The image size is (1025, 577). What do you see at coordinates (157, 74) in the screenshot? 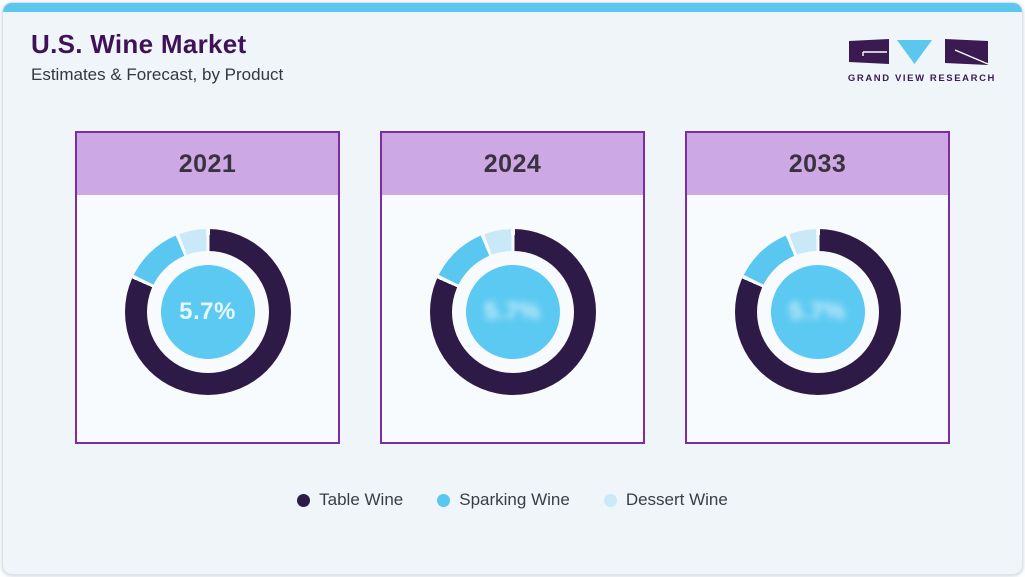
I see `page-subtitle: Estimates & Forecast, by Product` at bounding box center [157, 74].